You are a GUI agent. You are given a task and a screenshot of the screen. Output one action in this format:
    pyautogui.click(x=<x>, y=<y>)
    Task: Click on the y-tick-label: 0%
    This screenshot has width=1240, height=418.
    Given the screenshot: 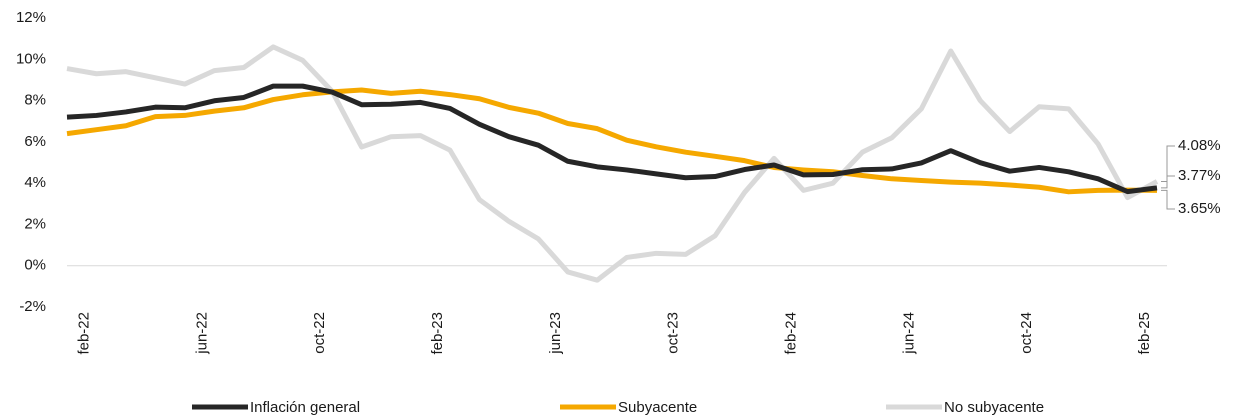 What is the action you would take?
    pyautogui.click(x=35, y=265)
    